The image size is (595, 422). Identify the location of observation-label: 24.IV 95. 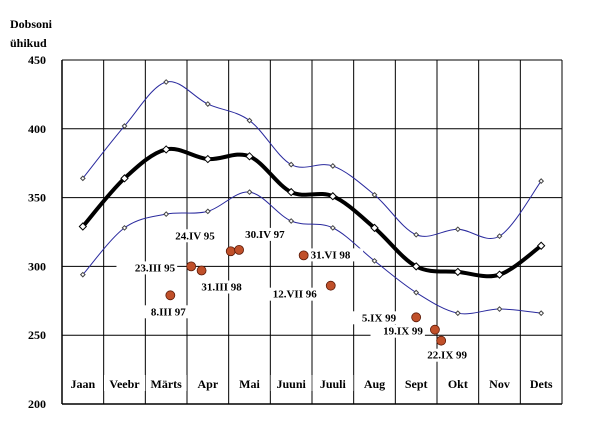
(195, 236).